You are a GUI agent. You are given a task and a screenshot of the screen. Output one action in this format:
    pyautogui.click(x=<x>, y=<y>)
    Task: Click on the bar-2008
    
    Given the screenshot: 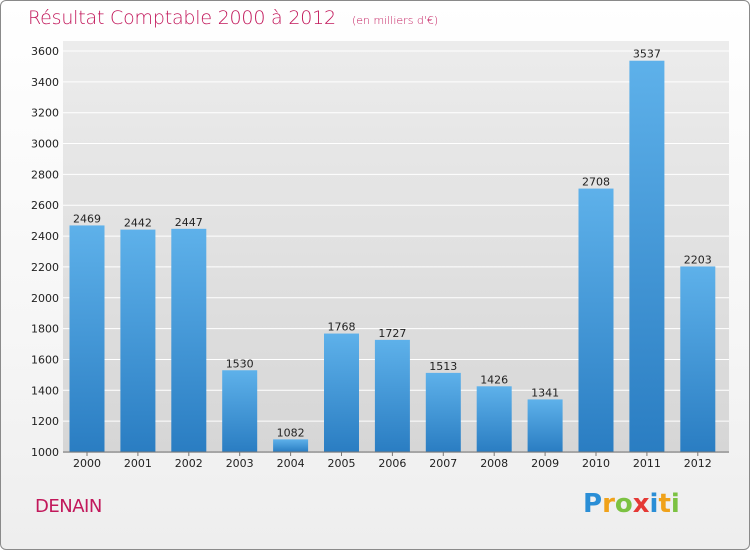 What is the action you would take?
    pyautogui.click(x=494, y=419)
    